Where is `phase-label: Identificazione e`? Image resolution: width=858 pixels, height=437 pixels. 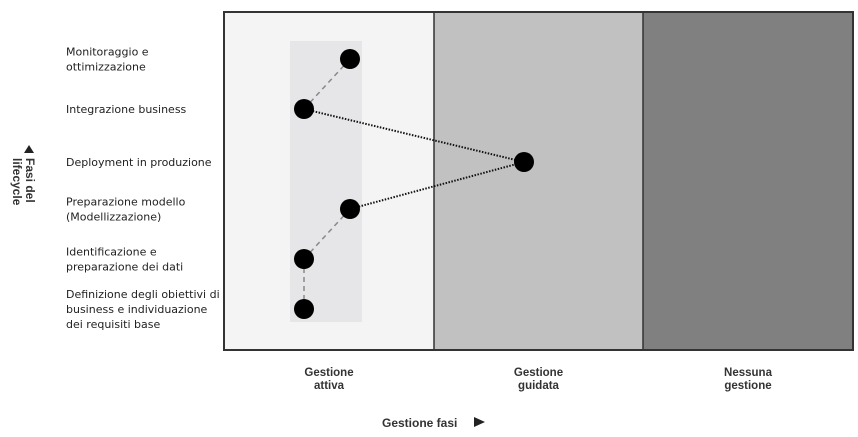 phase-label: Identificazione e is located at coordinates (111, 252).